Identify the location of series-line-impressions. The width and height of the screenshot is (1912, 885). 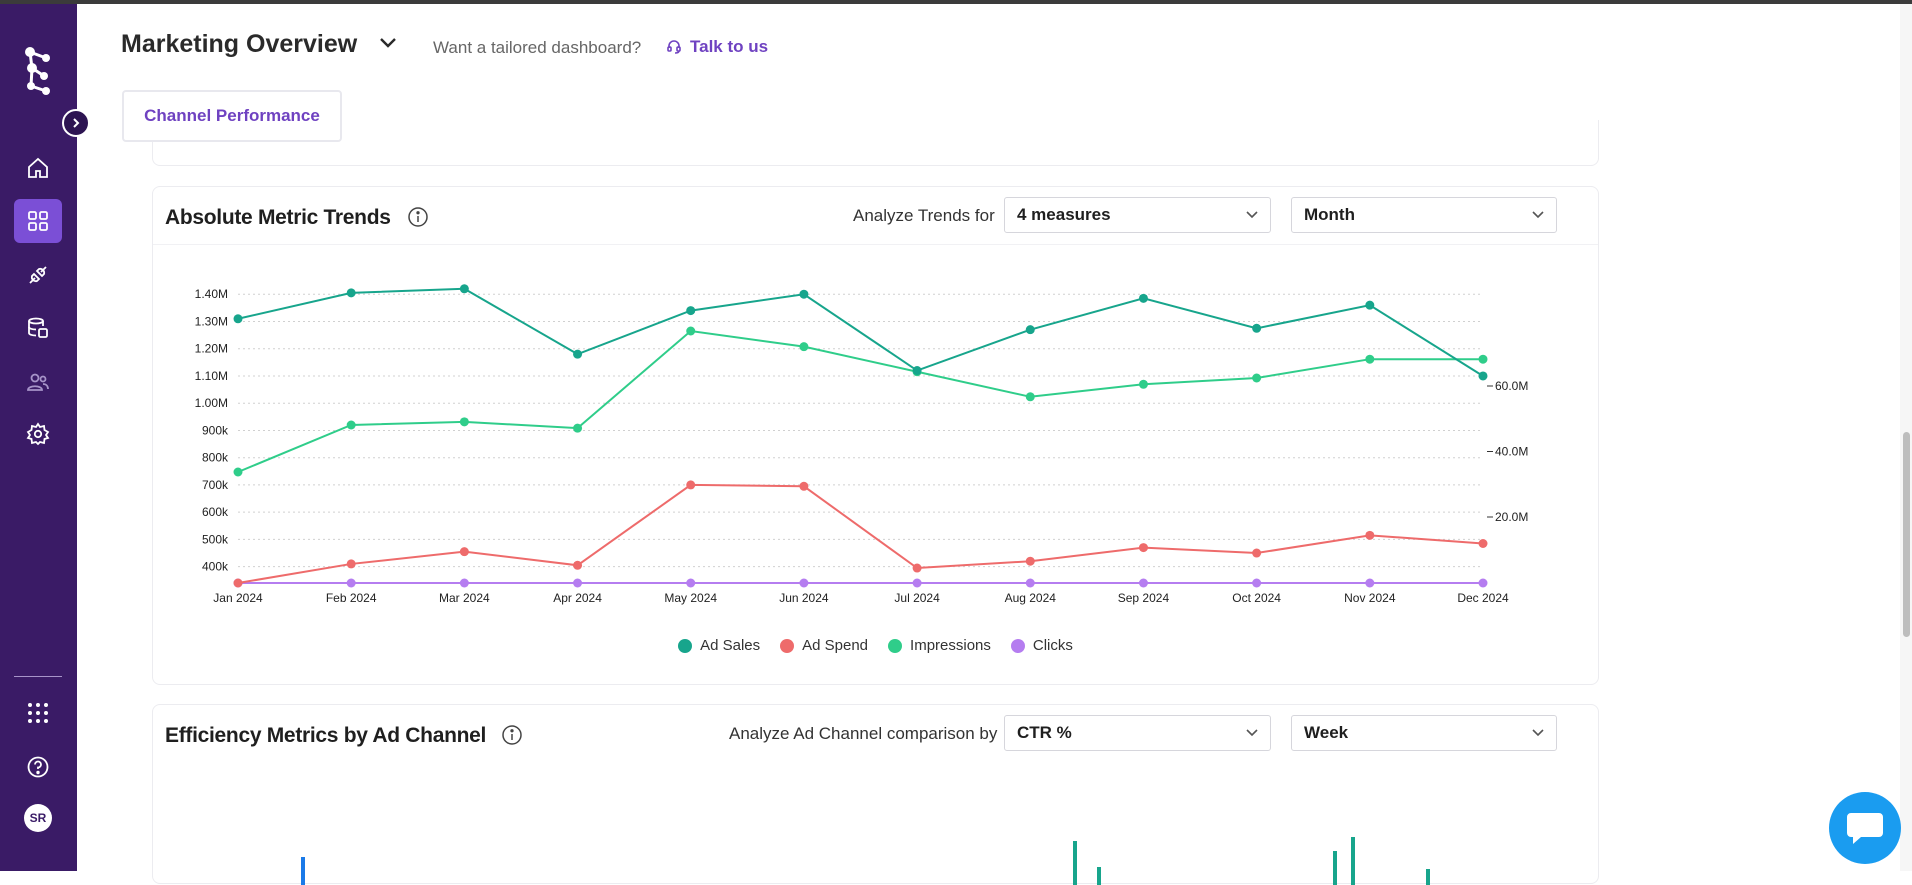
(860, 401).